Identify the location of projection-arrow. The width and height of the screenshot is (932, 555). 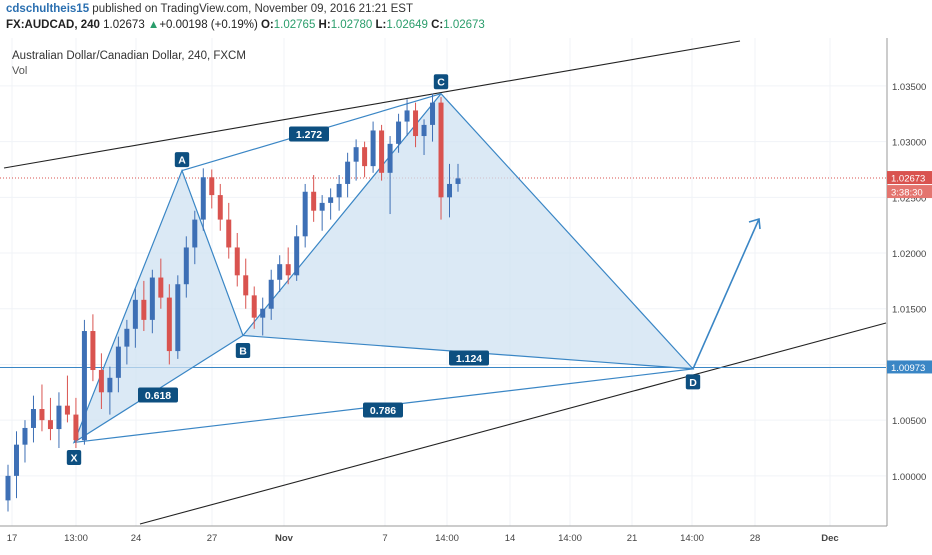
(726, 294).